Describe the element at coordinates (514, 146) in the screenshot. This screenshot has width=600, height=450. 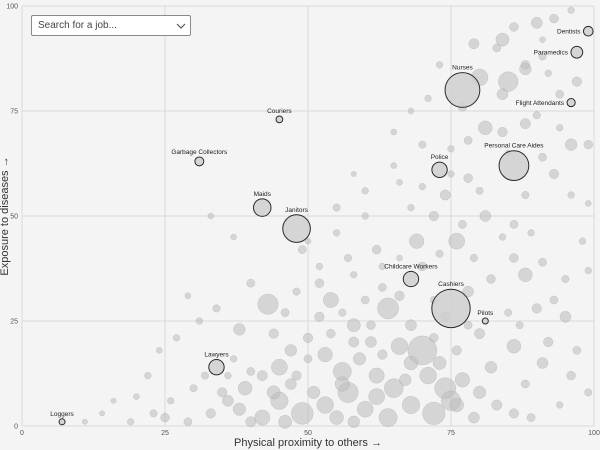
I see `point-label: Personal Care Aides` at that location.